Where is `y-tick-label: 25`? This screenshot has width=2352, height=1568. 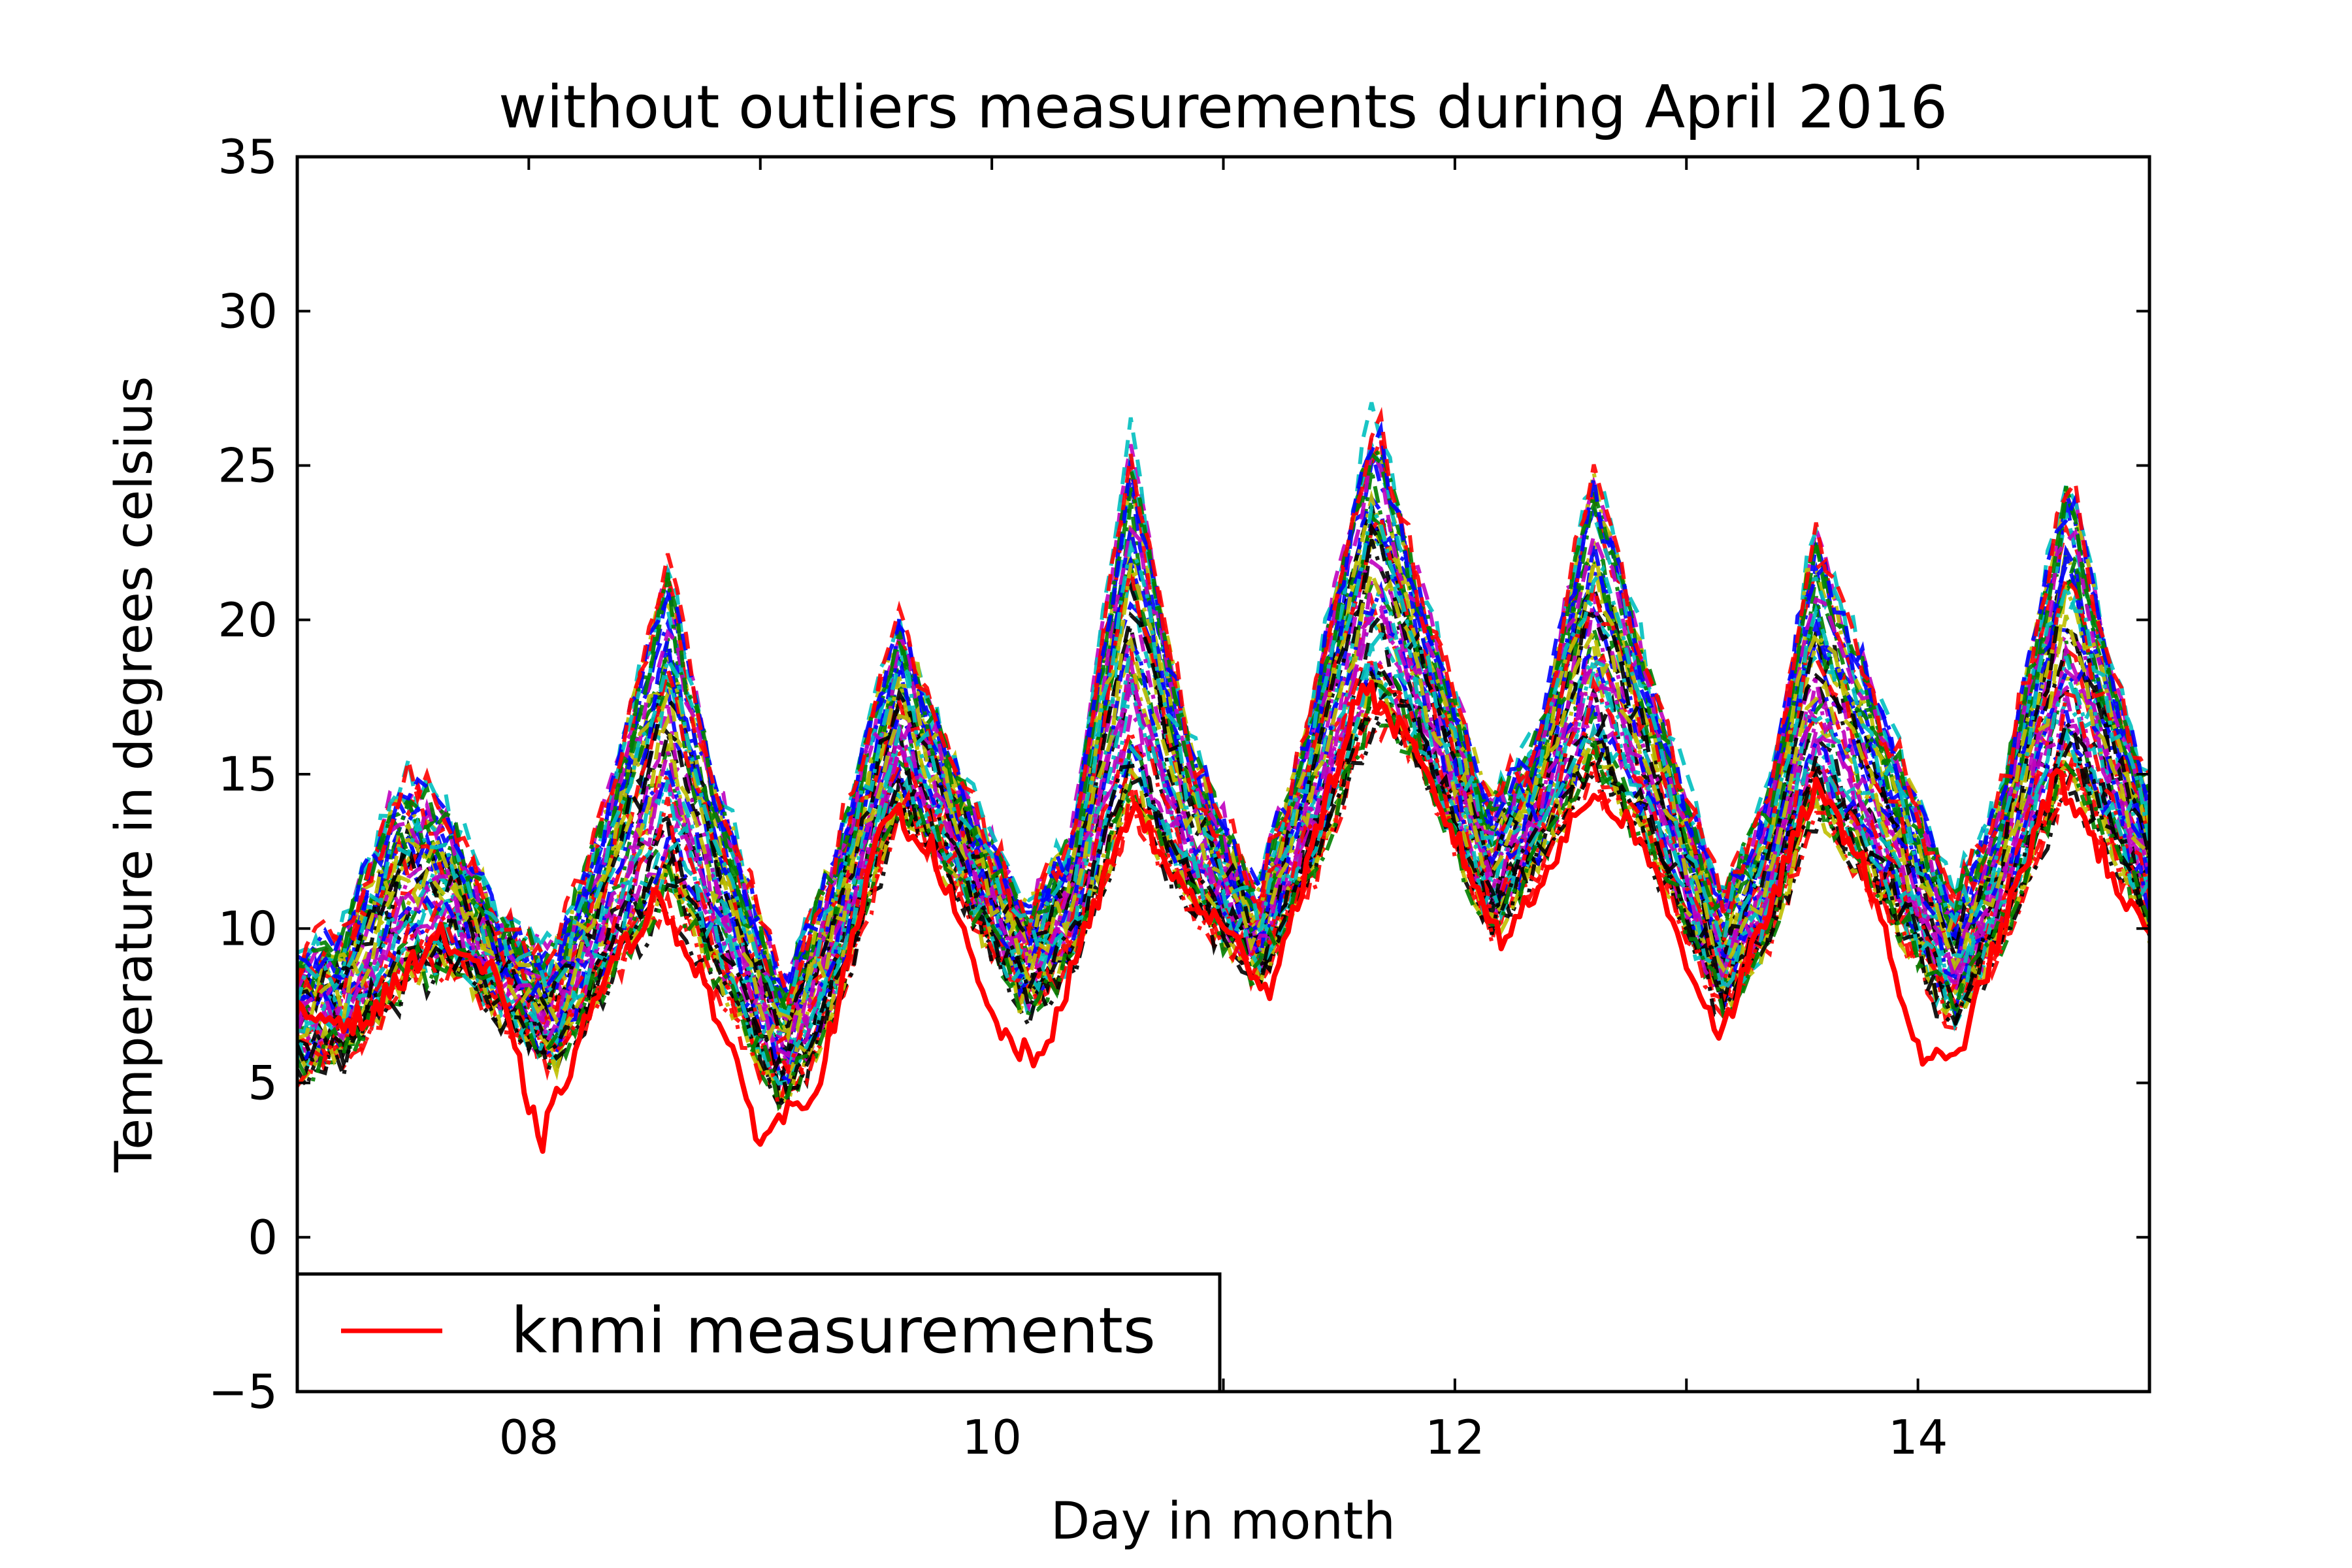
y-tick-label: 25 is located at coordinates (248, 465).